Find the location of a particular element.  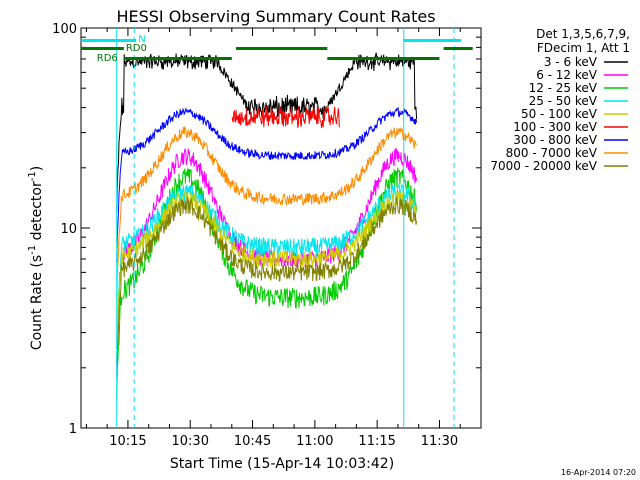

legend-header-line-1: Det 1,3,5,6,7,9, is located at coordinates (583, 34).